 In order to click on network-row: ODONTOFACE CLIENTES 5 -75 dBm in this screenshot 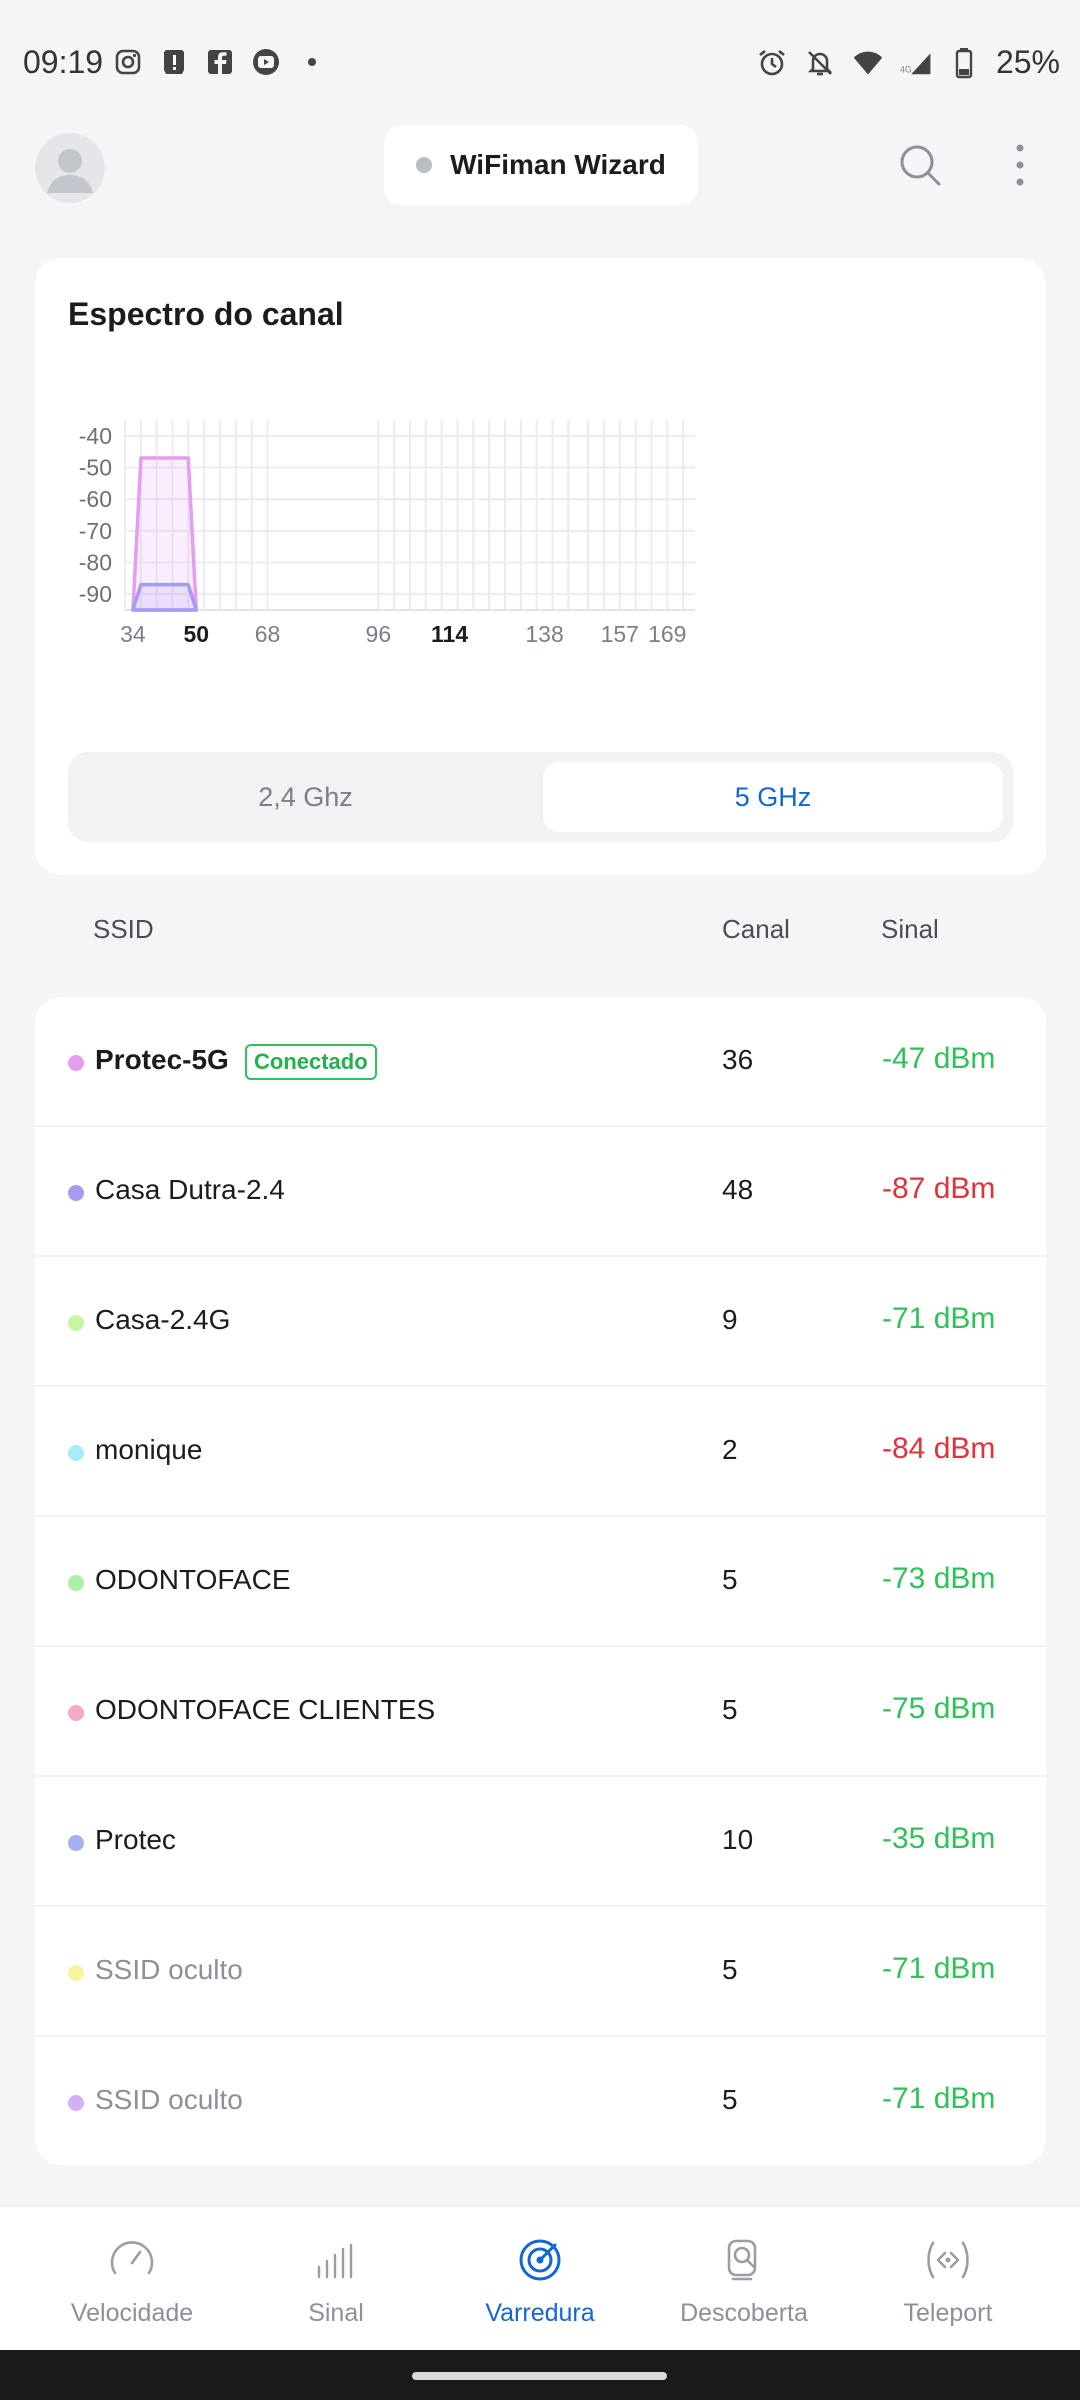, I will do `click(540, 1712)`.